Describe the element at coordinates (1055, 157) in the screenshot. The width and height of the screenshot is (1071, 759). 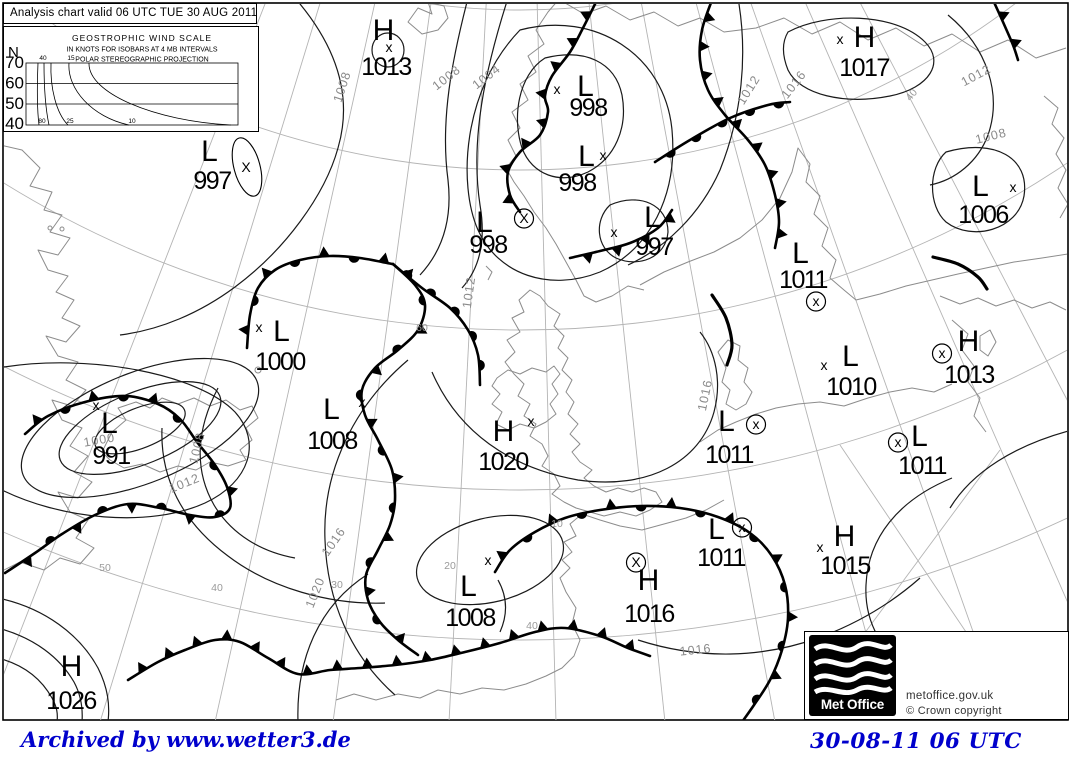
I see `right-edge-coast` at that location.